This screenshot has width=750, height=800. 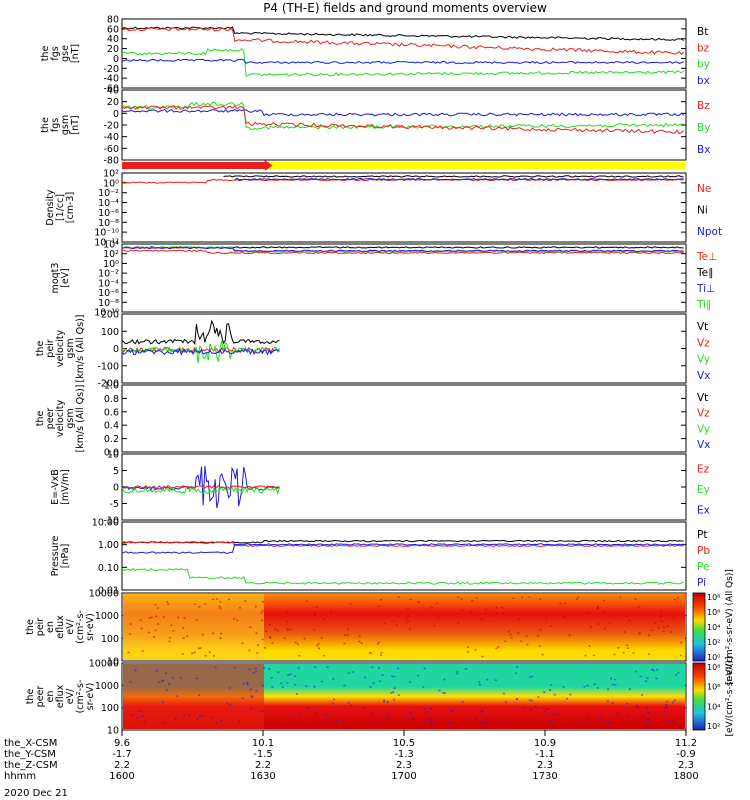 What do you see at coordinates (404, 754) in the screenshot?
I see `x-tick-label: -1.3` at bounding box center [404, 754].